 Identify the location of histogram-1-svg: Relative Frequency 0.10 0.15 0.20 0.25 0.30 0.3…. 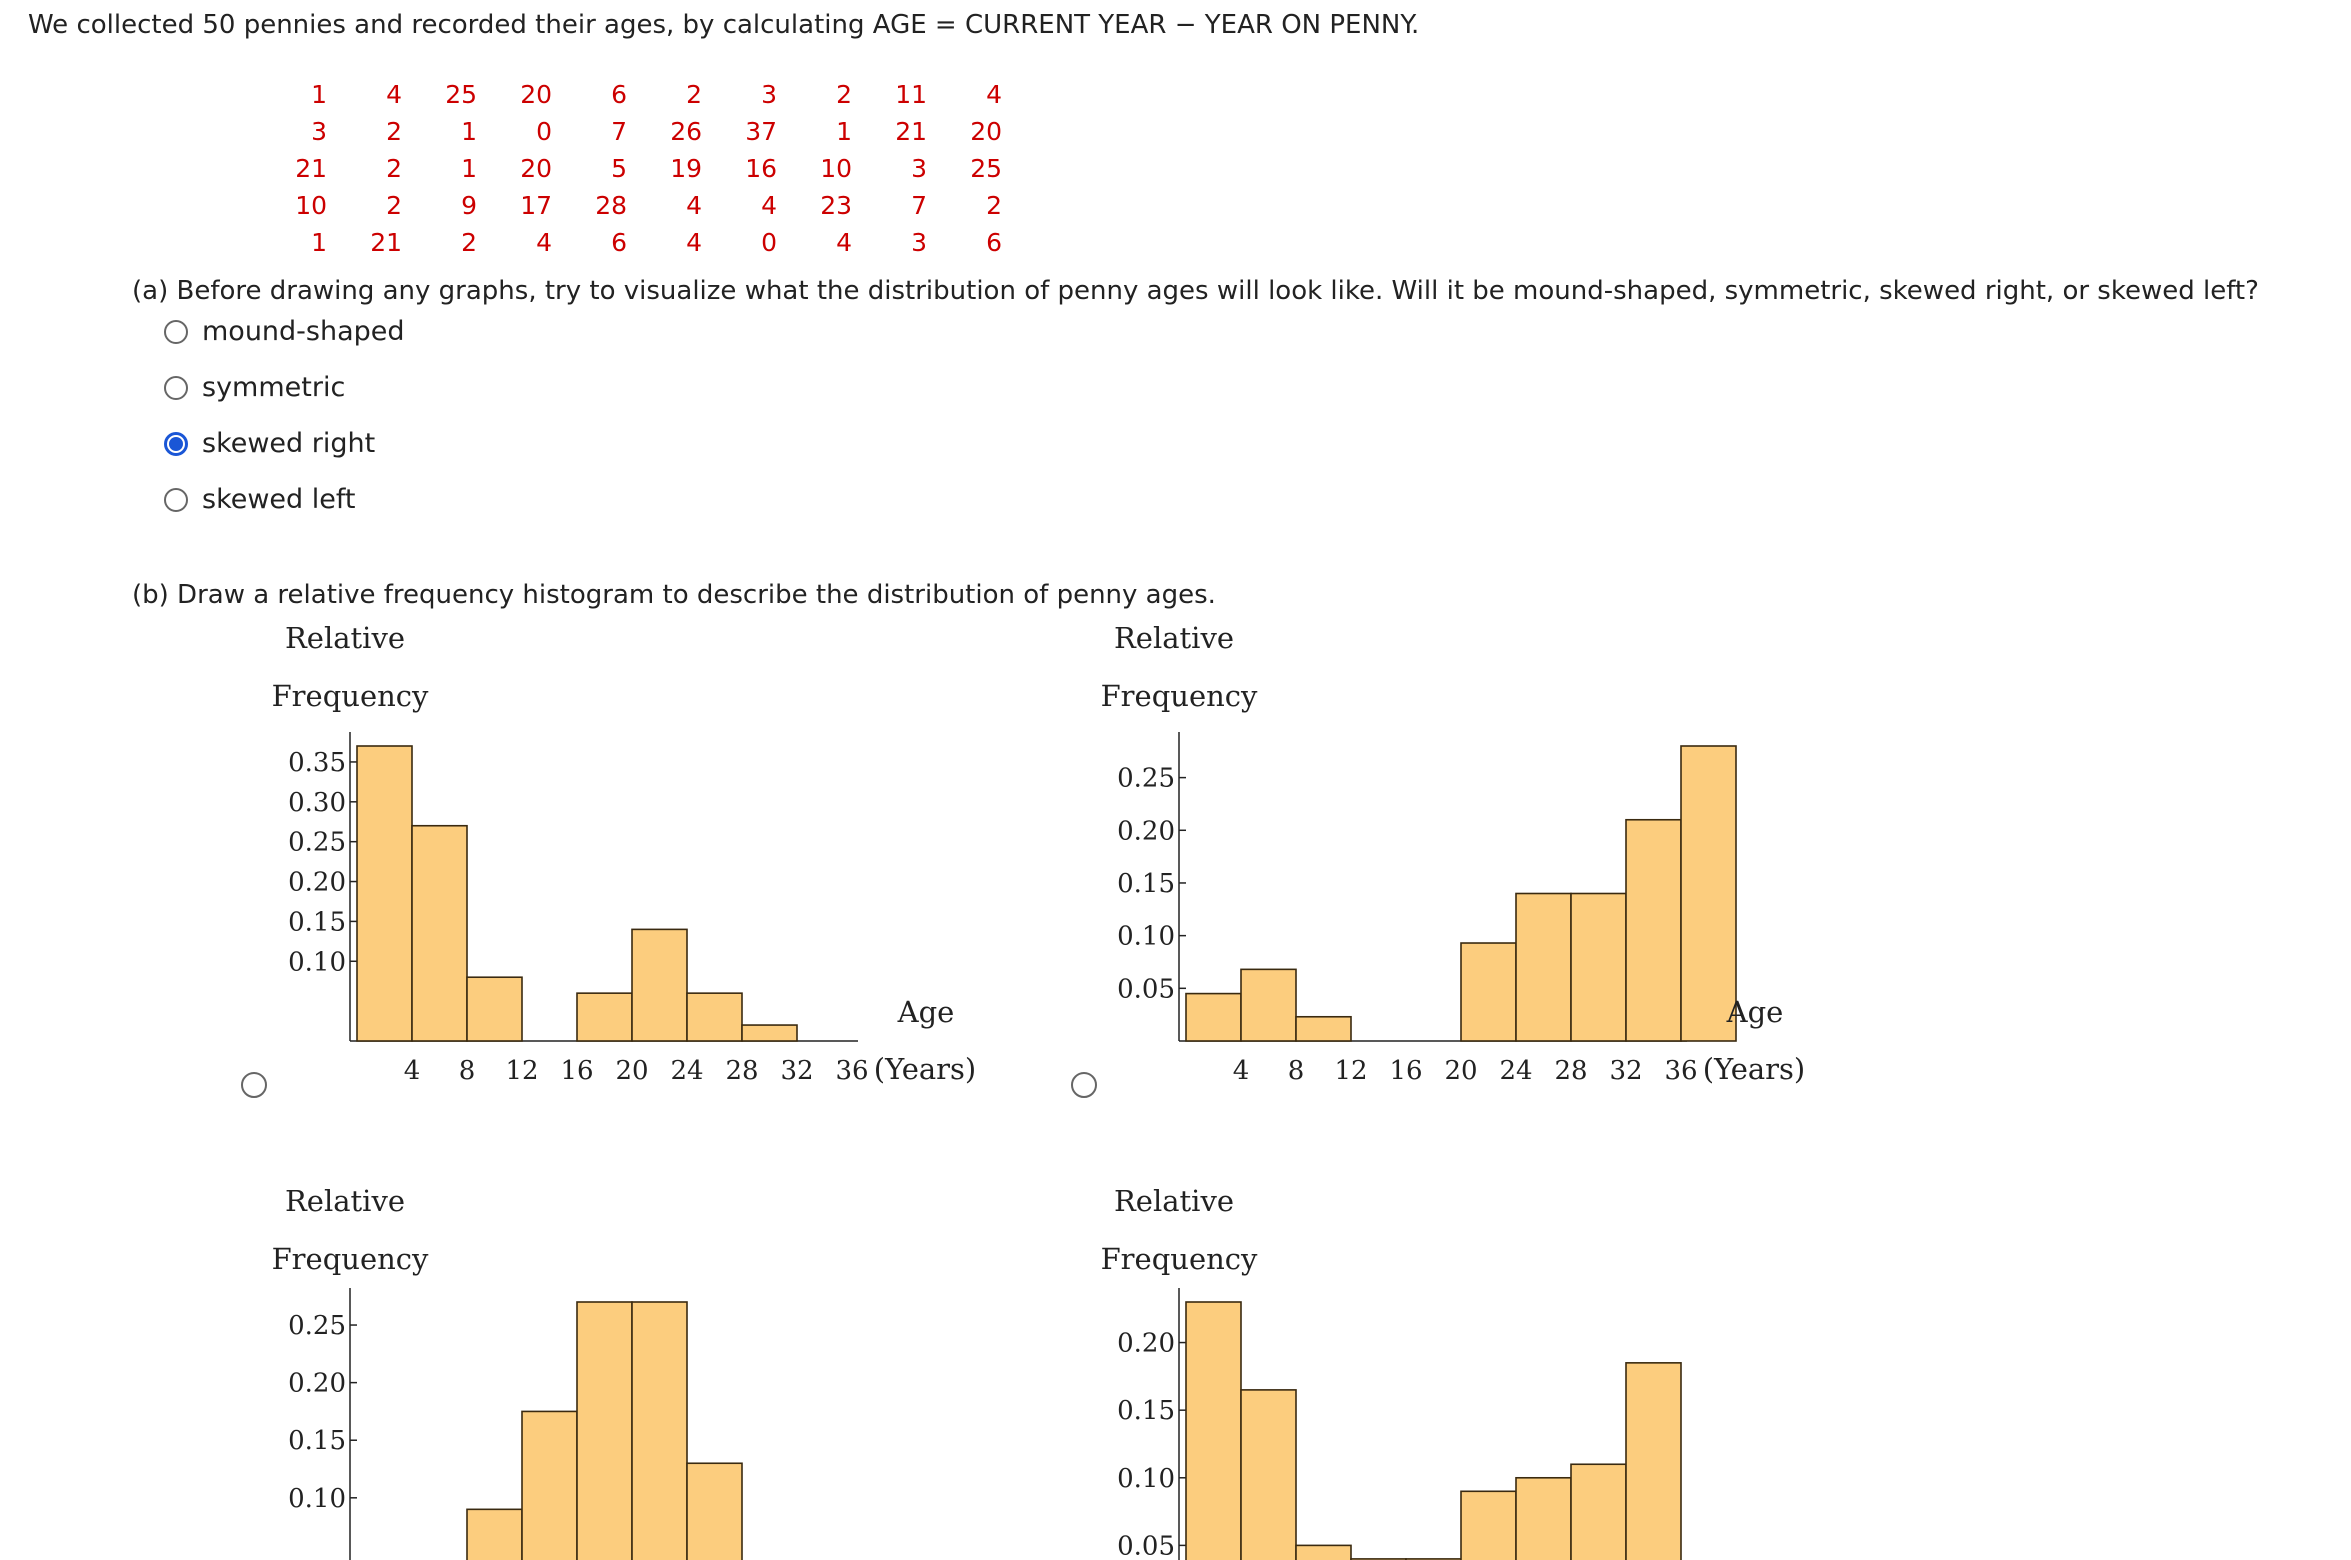
(624, 853).